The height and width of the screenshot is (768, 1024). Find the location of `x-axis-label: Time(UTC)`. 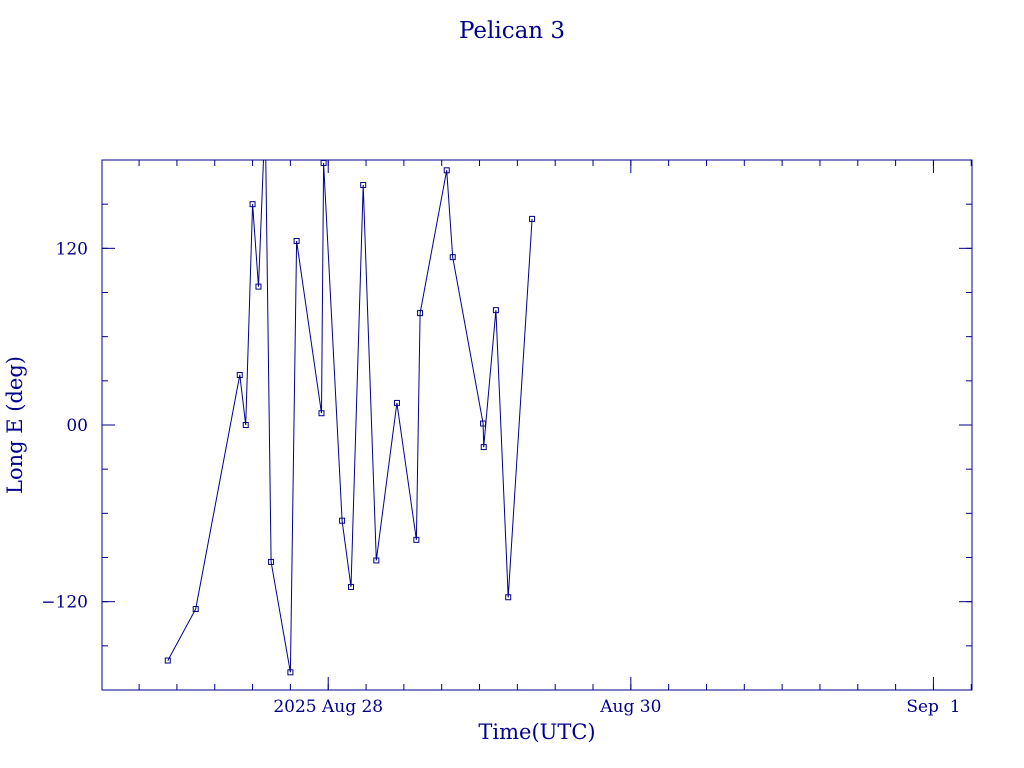

x-axis-label: Time(UTC) is located at coordinates (536, 732).